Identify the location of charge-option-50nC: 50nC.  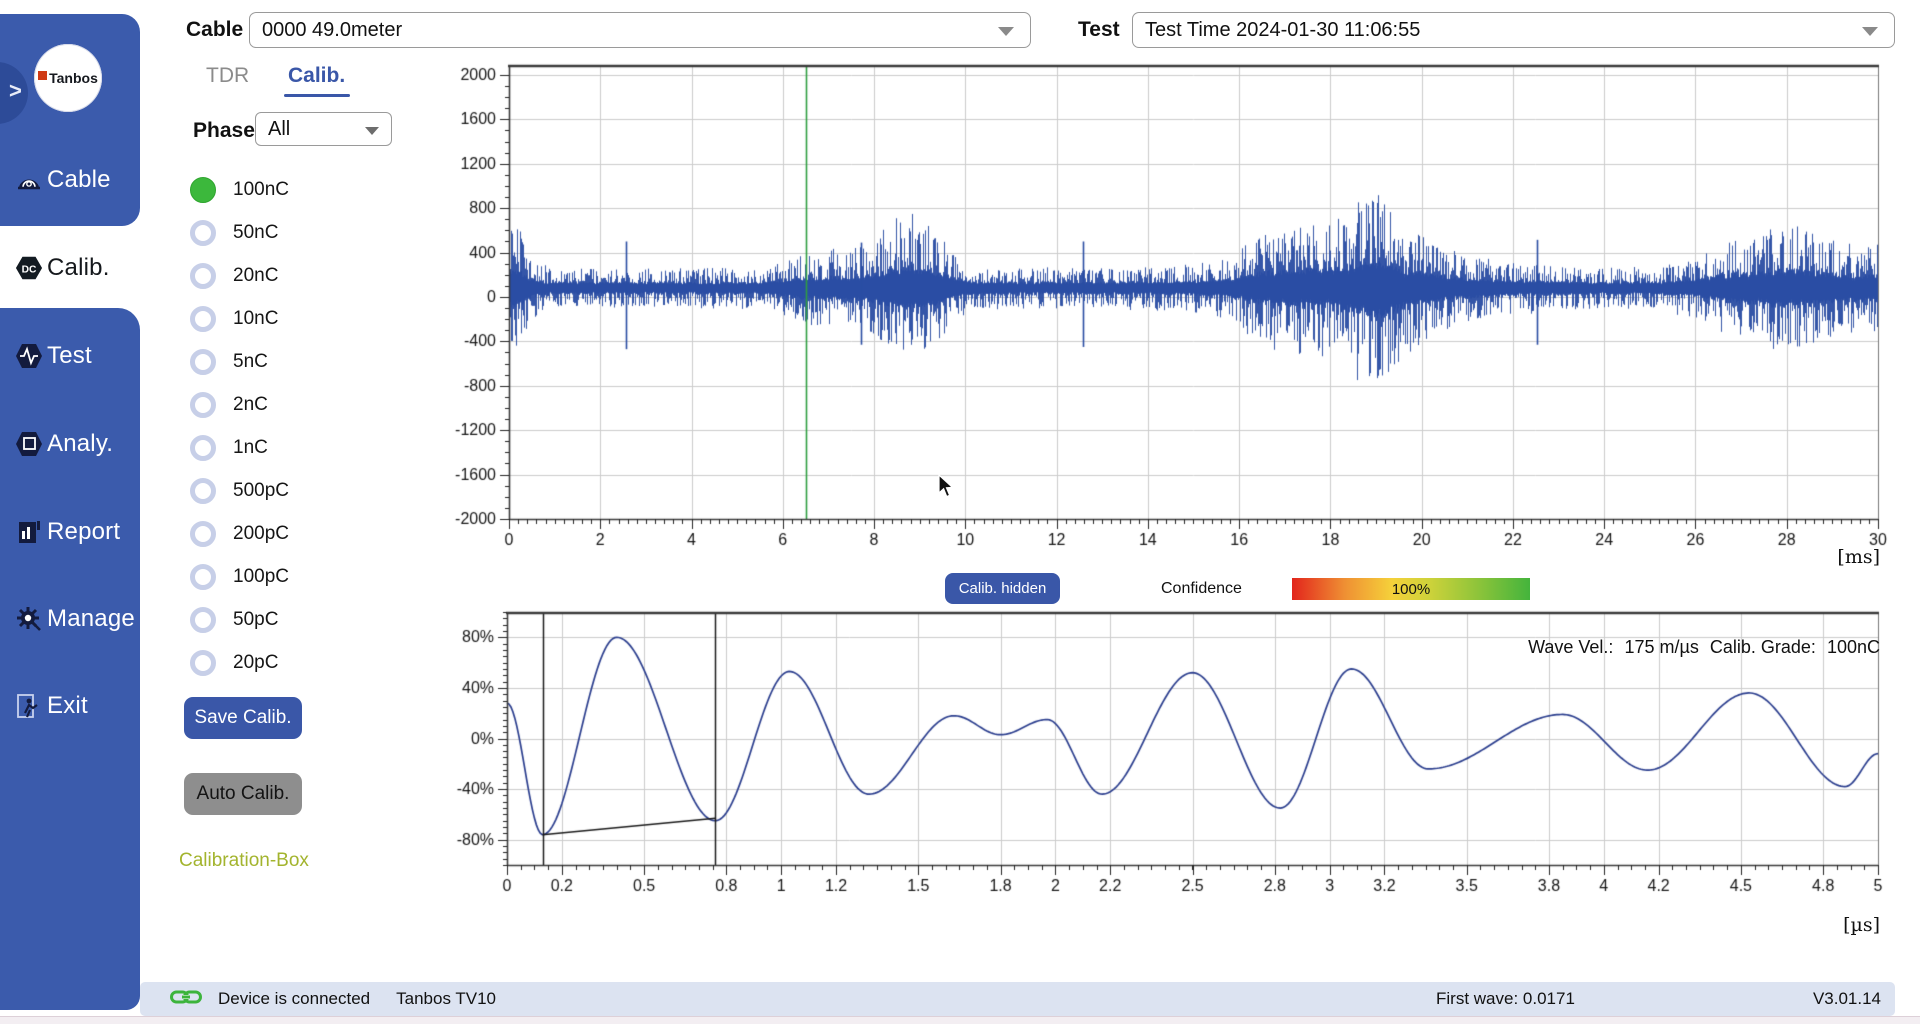
(234, 233).